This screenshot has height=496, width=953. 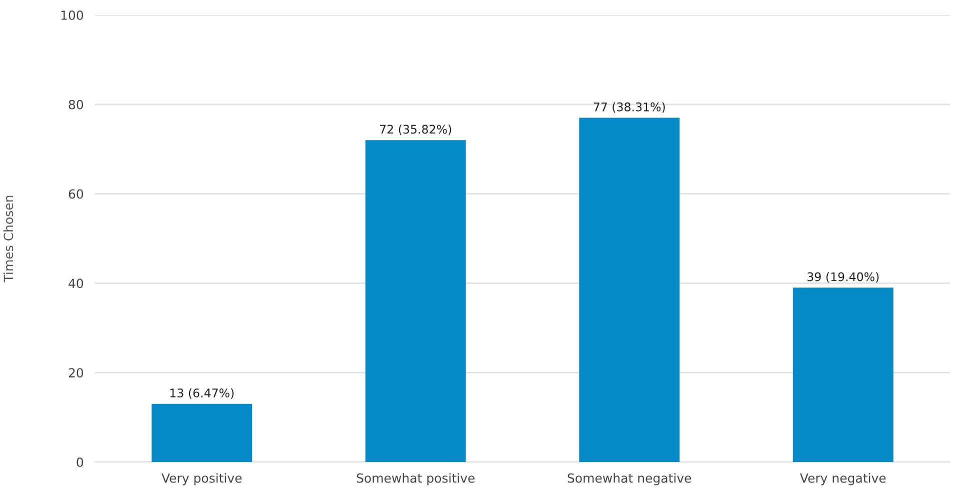 I want to click on y-tick-label: 40, so click(x=76, y=283).